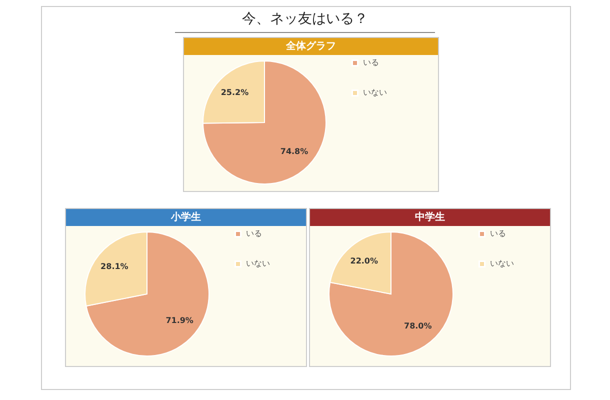  Describe the element at coordinates (418, 325) in the screenshot. I see `data-label: 78.0%` at that location.